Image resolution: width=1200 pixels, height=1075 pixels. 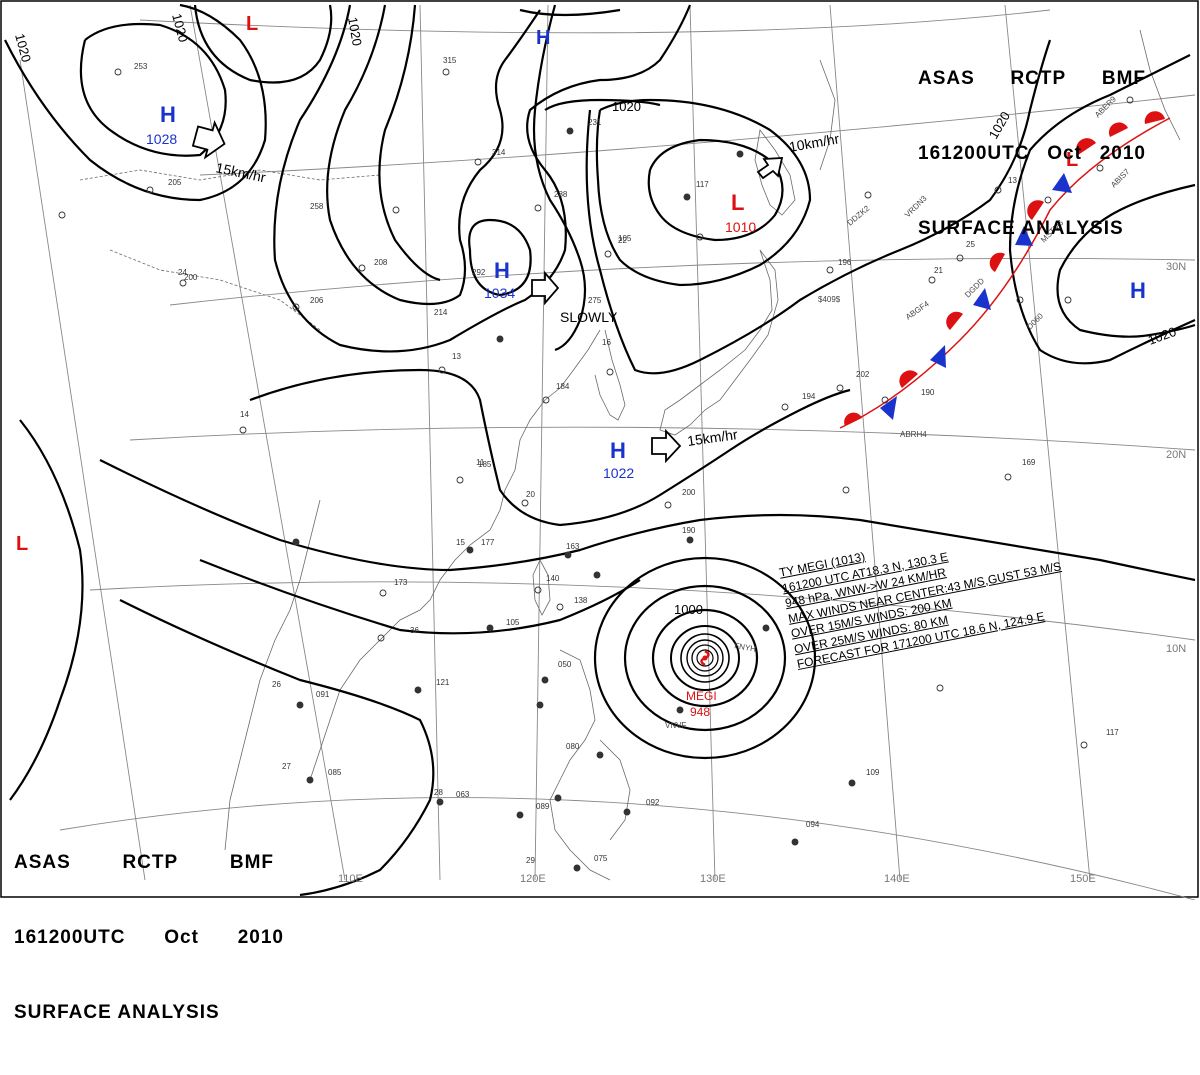 What do you see at coordinates (1160, 85) in the screenshot?
I see `kamchatka-coastline` at bounding box center [1160, 85].